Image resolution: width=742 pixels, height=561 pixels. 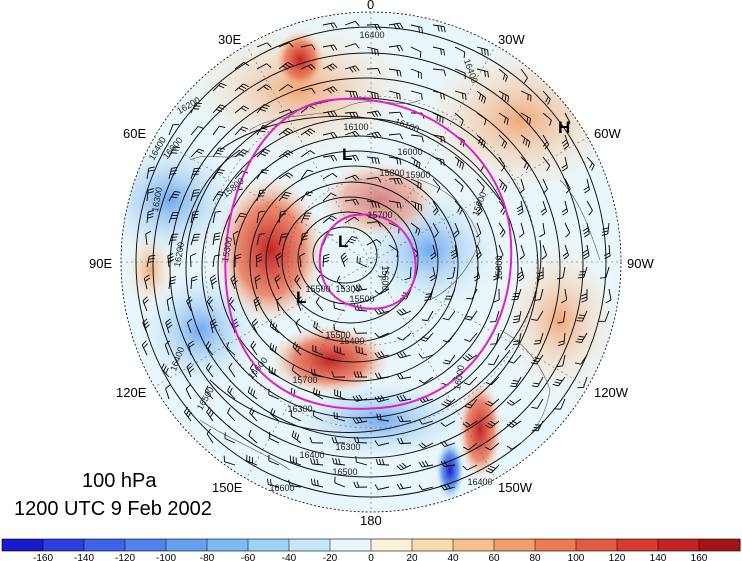 What do you see at coordinates (511, 39) in the screenshot?
I see `lon-label-30w: 30W` at bounding box center [511, 39].